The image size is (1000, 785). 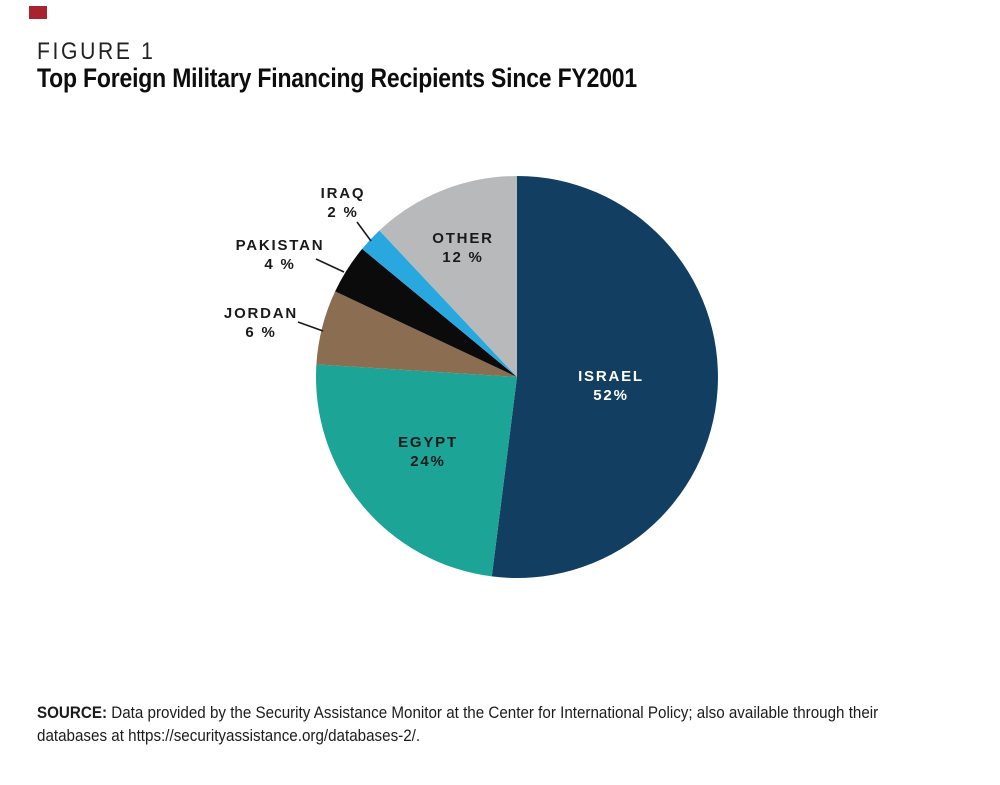 I want to click on leader-lines, so click(x=334, y=276).